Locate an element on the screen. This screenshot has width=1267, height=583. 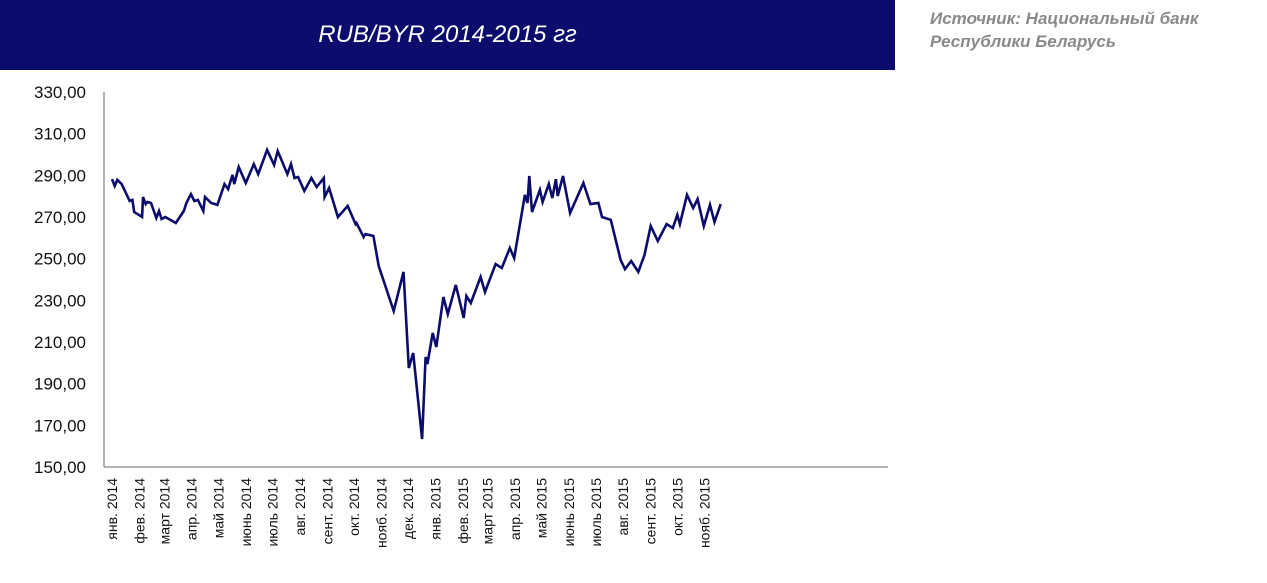
x-tick-label: апр. 2014 is located at coordinates (192, 509).